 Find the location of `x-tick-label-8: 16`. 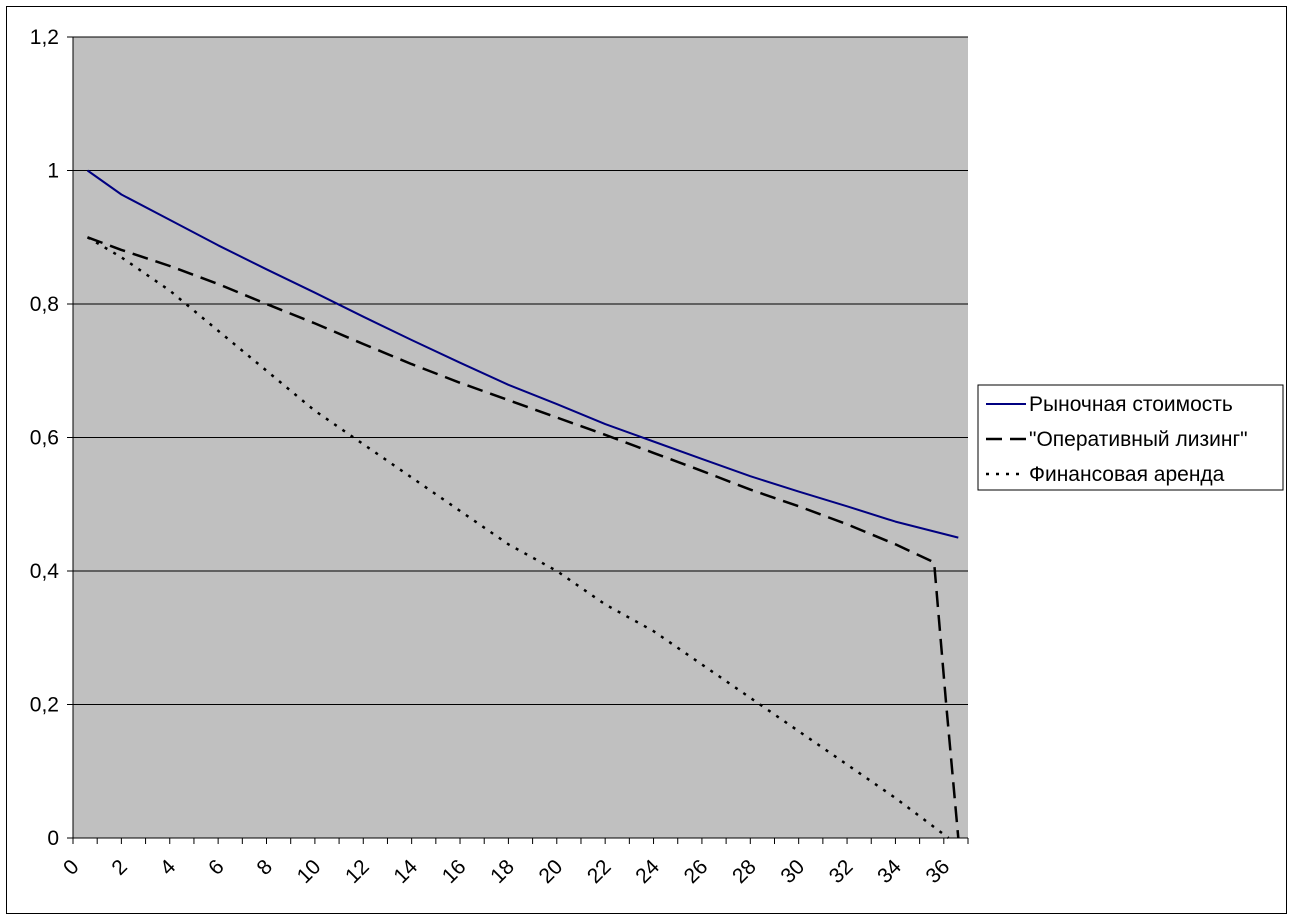

x-tick-label-8: 16 is located at coordinates (454, 871).